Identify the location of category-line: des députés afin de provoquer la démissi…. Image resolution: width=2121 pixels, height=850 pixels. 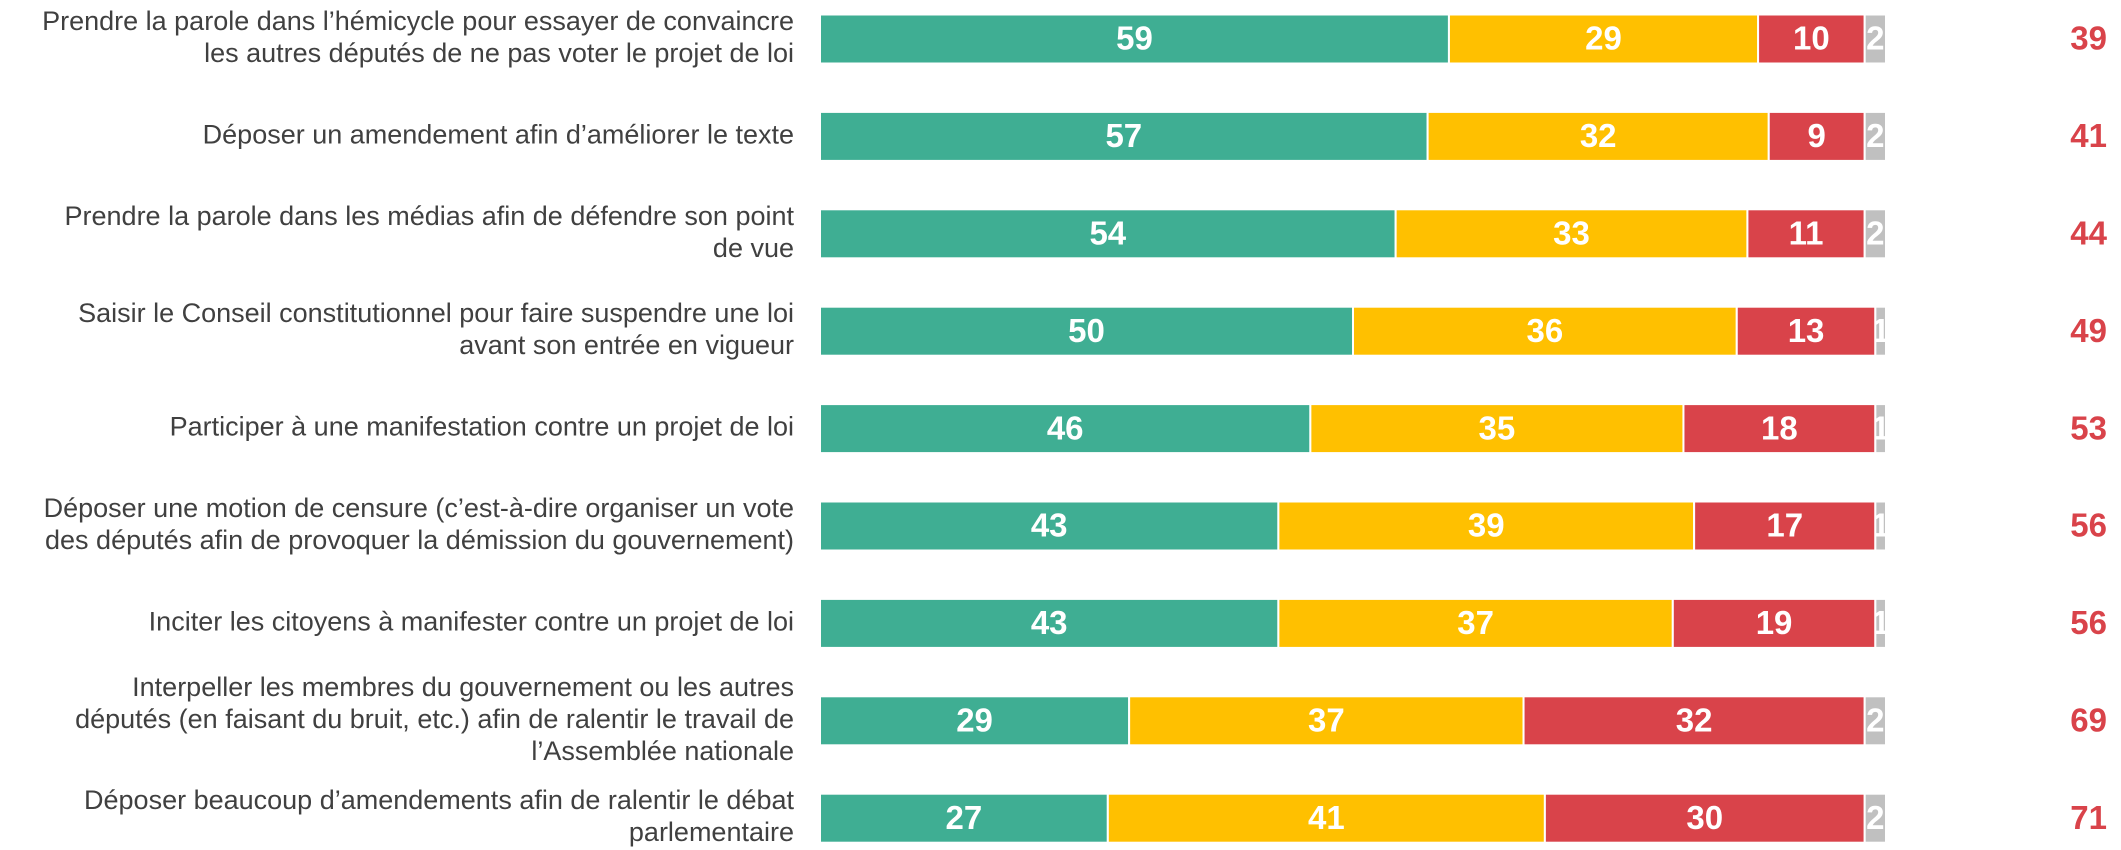
(419, 540).